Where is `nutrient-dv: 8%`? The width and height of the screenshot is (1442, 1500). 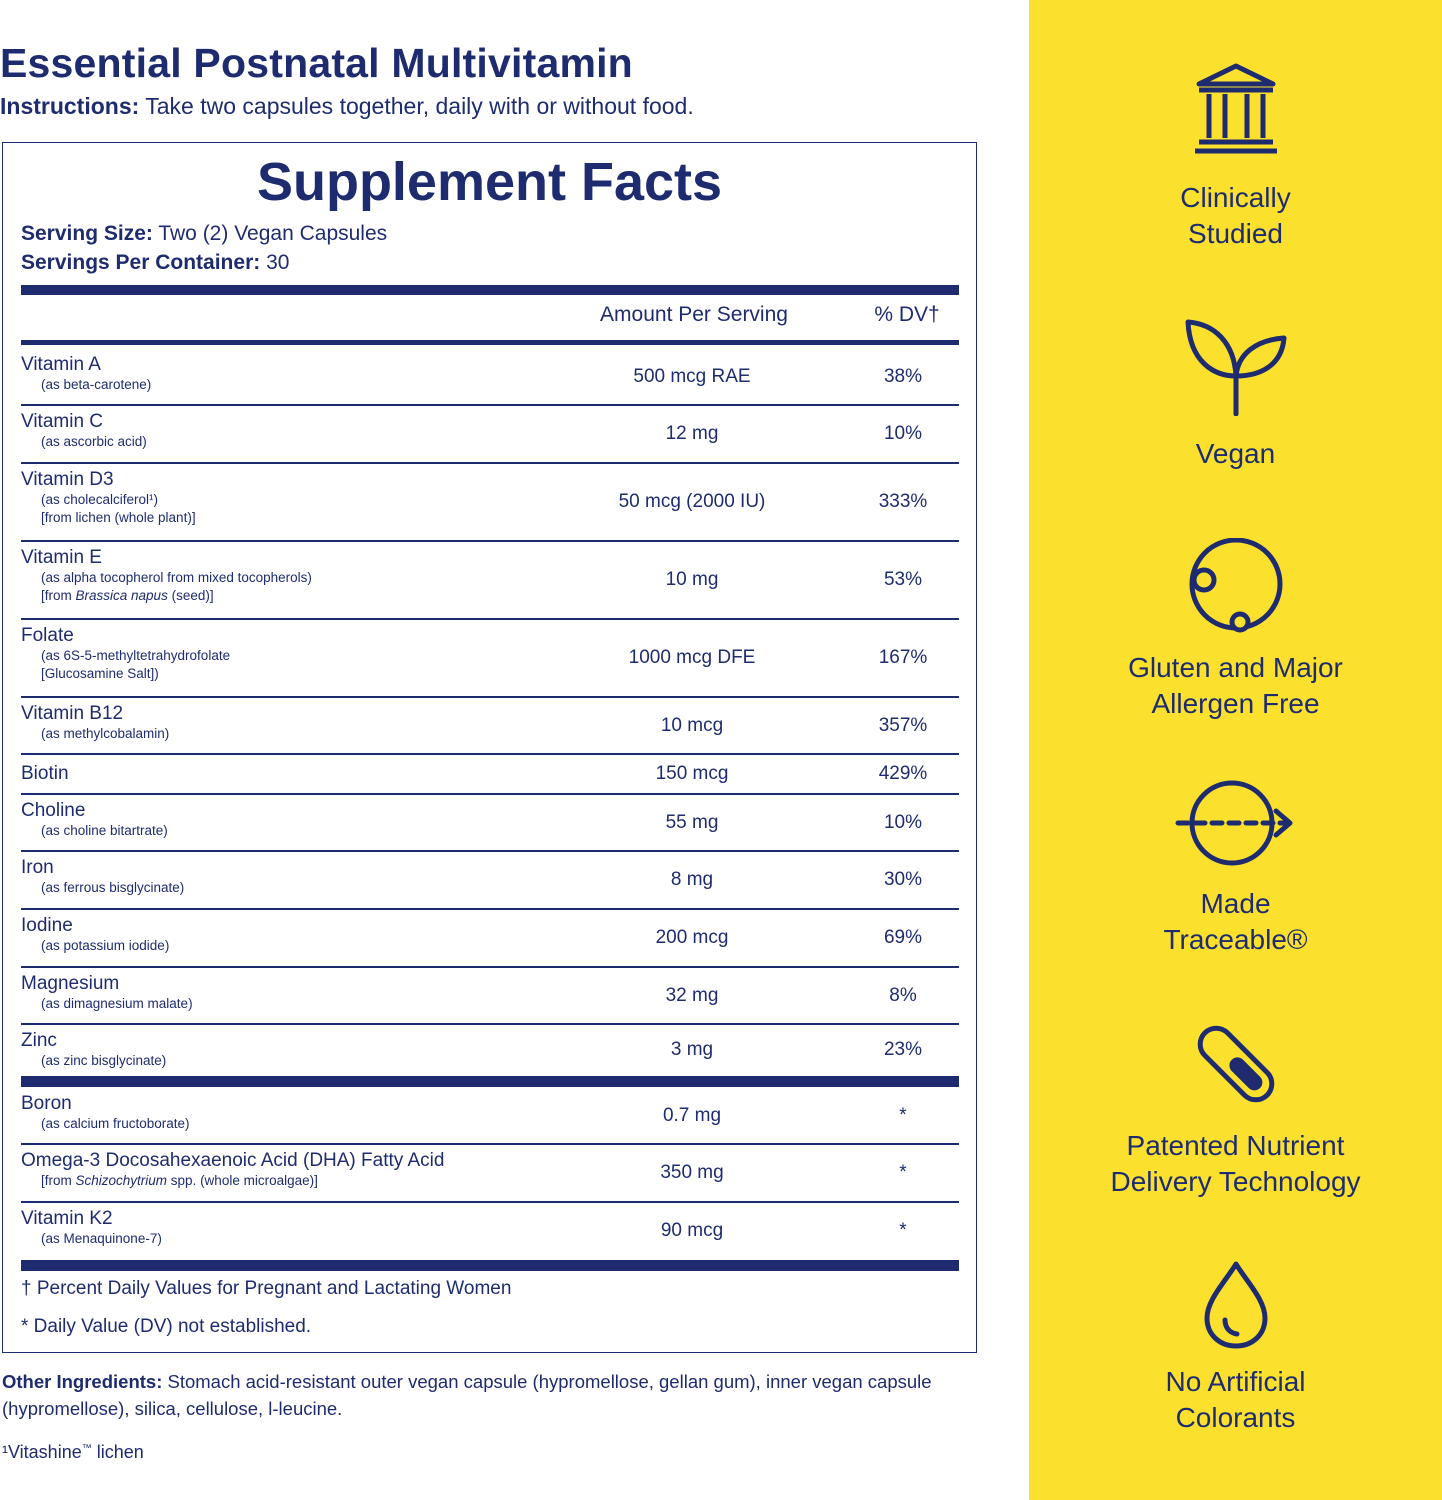
nutrient-dv: 8% is located at coordinates (903, 995).